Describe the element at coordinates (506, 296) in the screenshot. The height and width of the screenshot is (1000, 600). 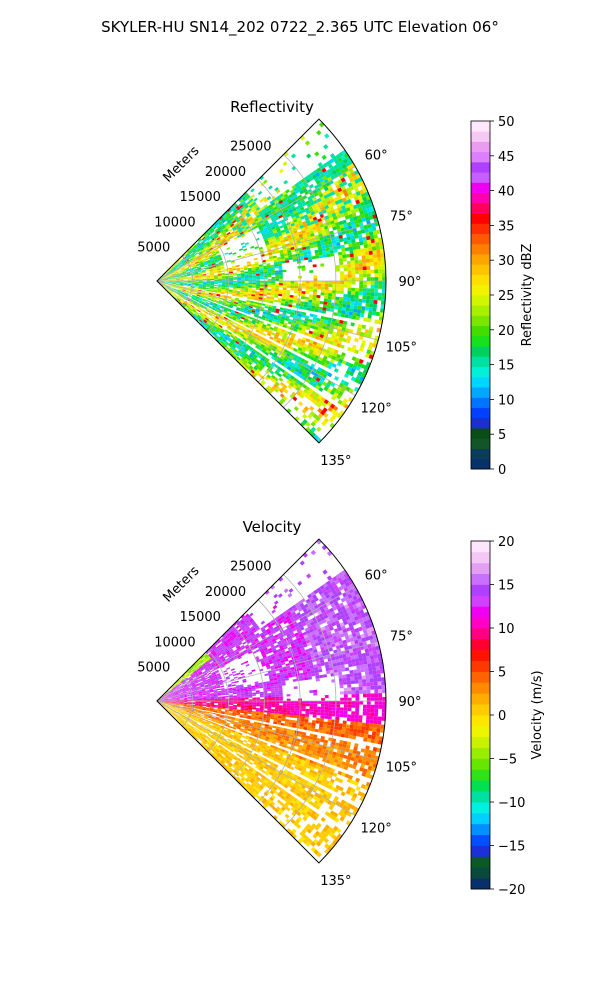
I see `colorbar-tick-label: 25` at that location.